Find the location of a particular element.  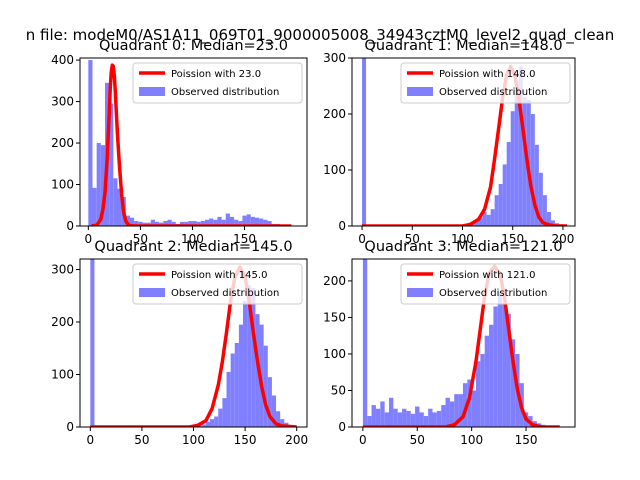

x-tick-label: 200 is located at coordinates (296, 440).